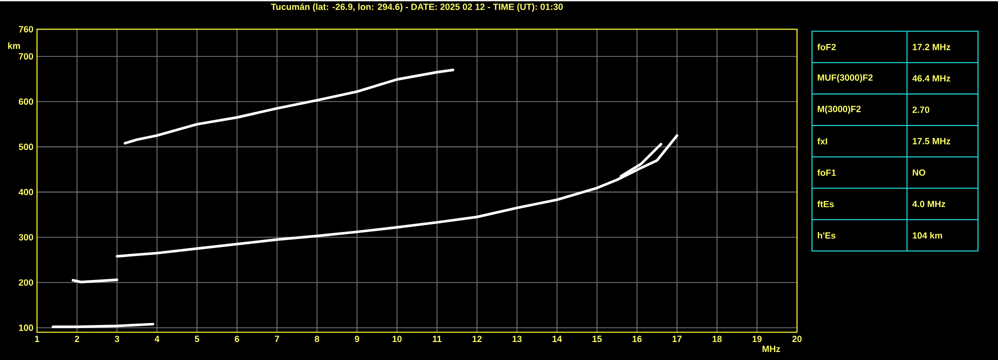  Describe the element at coordinates (827, 235) in the screenshot. I see `text: h'Es` at that location.